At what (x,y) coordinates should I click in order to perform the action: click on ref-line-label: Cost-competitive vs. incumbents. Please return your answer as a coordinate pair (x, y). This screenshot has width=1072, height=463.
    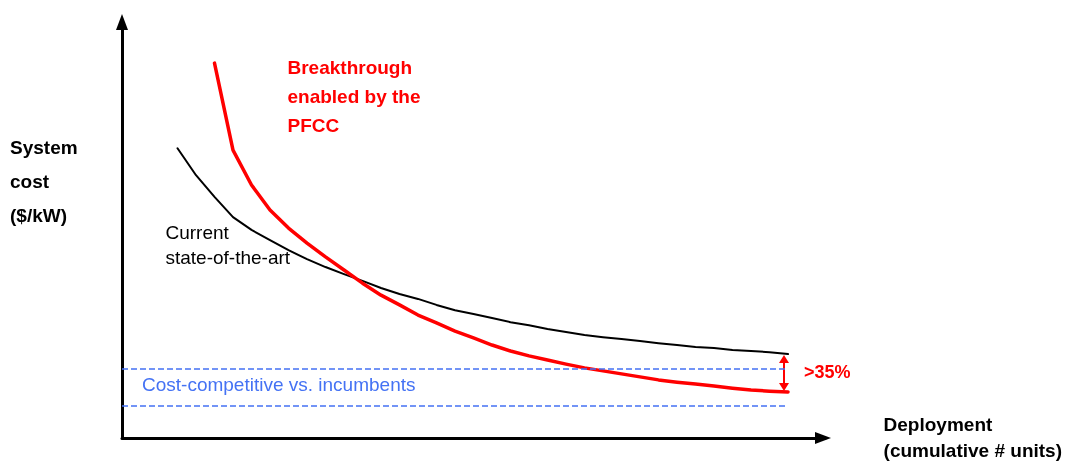
    Looking at the image, I should click on (279, 385).